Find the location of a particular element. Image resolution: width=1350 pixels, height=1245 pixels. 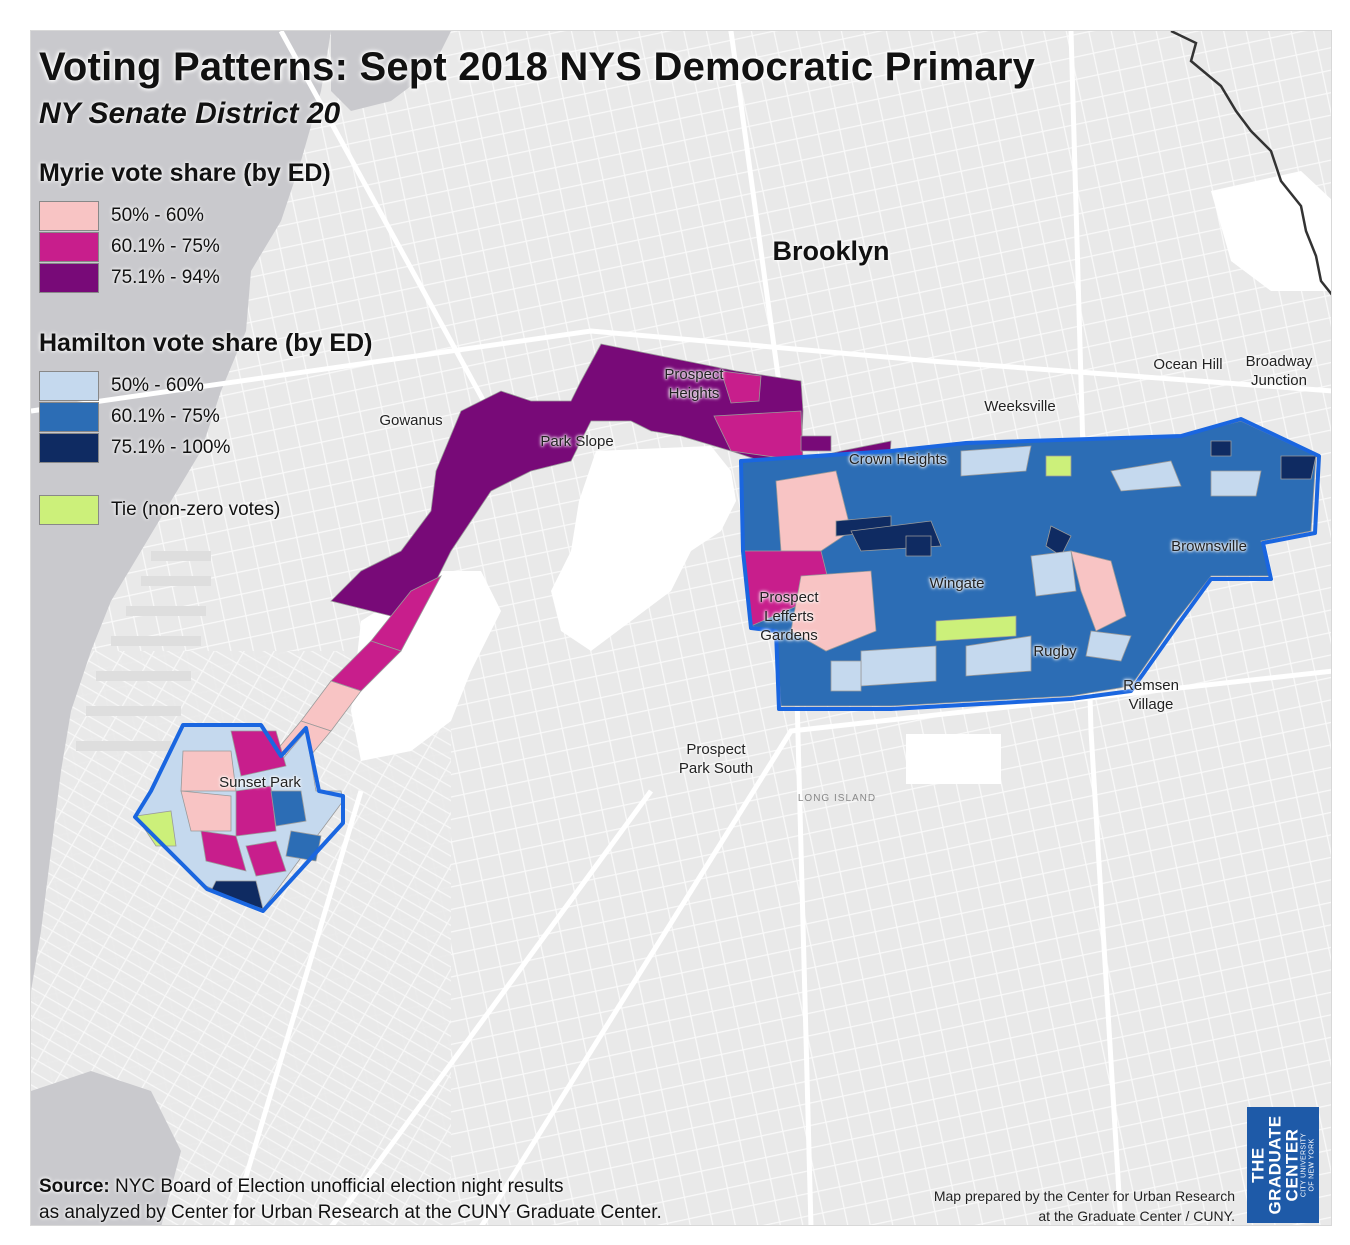

map-subtitle: NY Senate District 20 is located at coordinates (190, 113).